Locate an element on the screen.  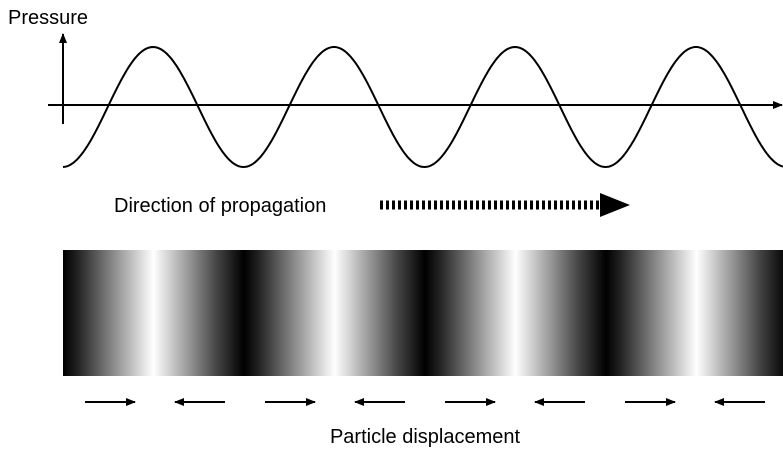
pressure-label: Pressure is located at coordinates (48, 18).